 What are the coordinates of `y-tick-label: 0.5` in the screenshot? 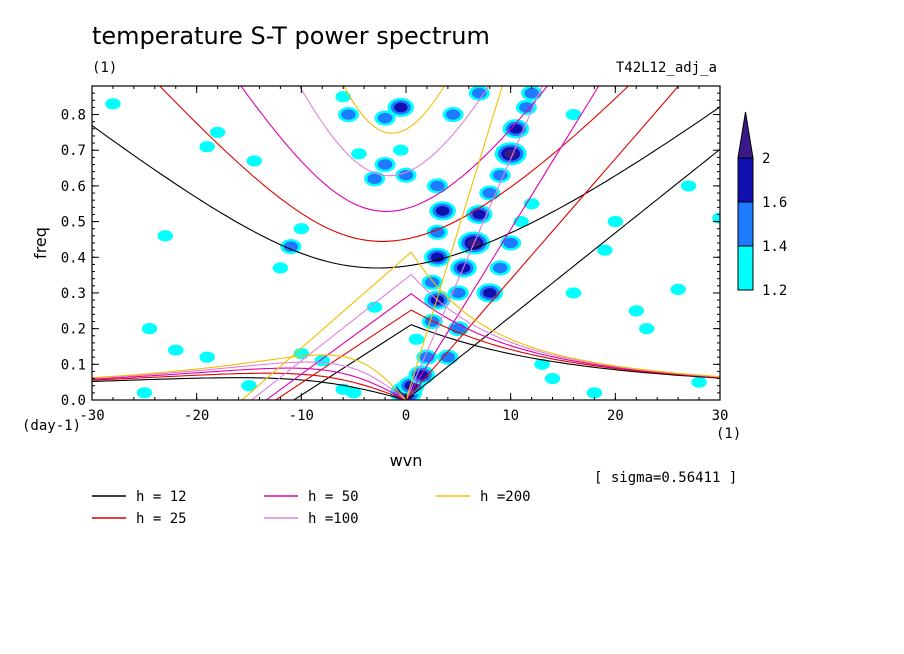 It's located at (73, 223).